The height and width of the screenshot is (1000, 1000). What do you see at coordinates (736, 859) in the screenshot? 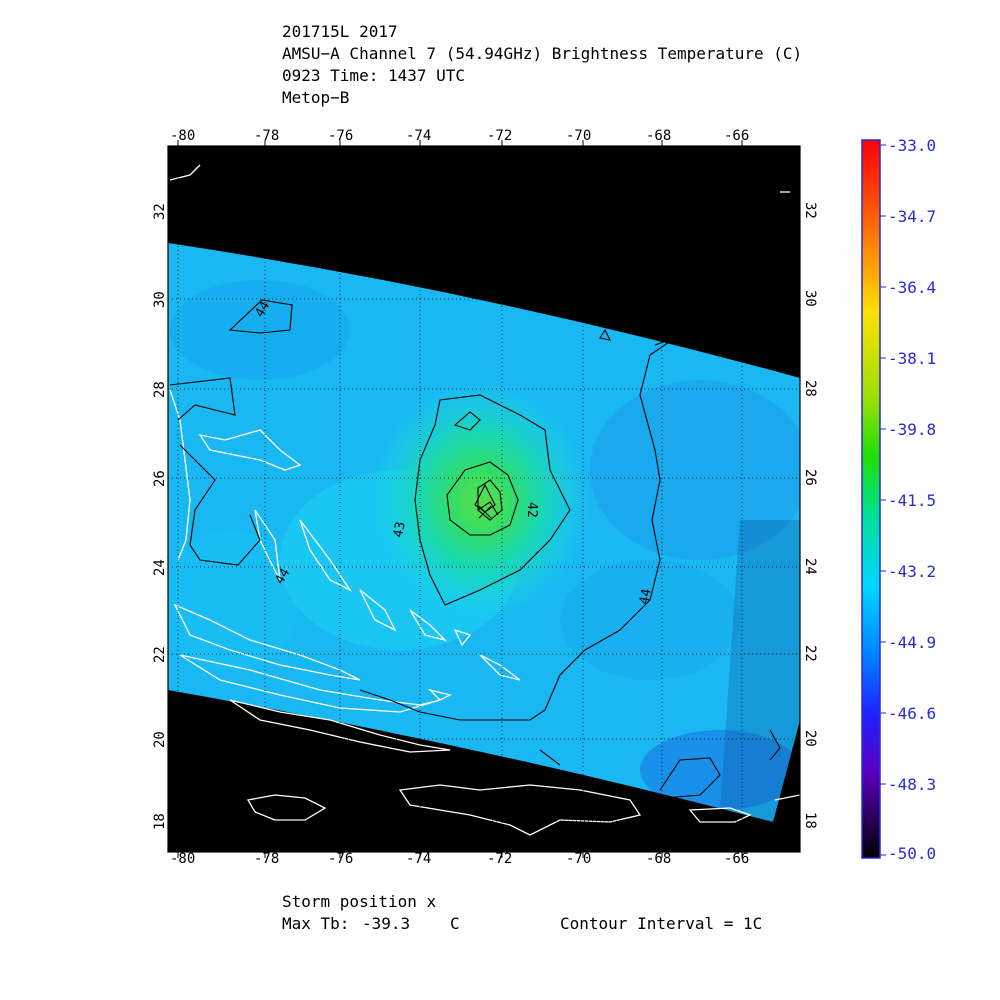
I see `lon-label-bottom-66: -66` at bounding box center [736, 859].